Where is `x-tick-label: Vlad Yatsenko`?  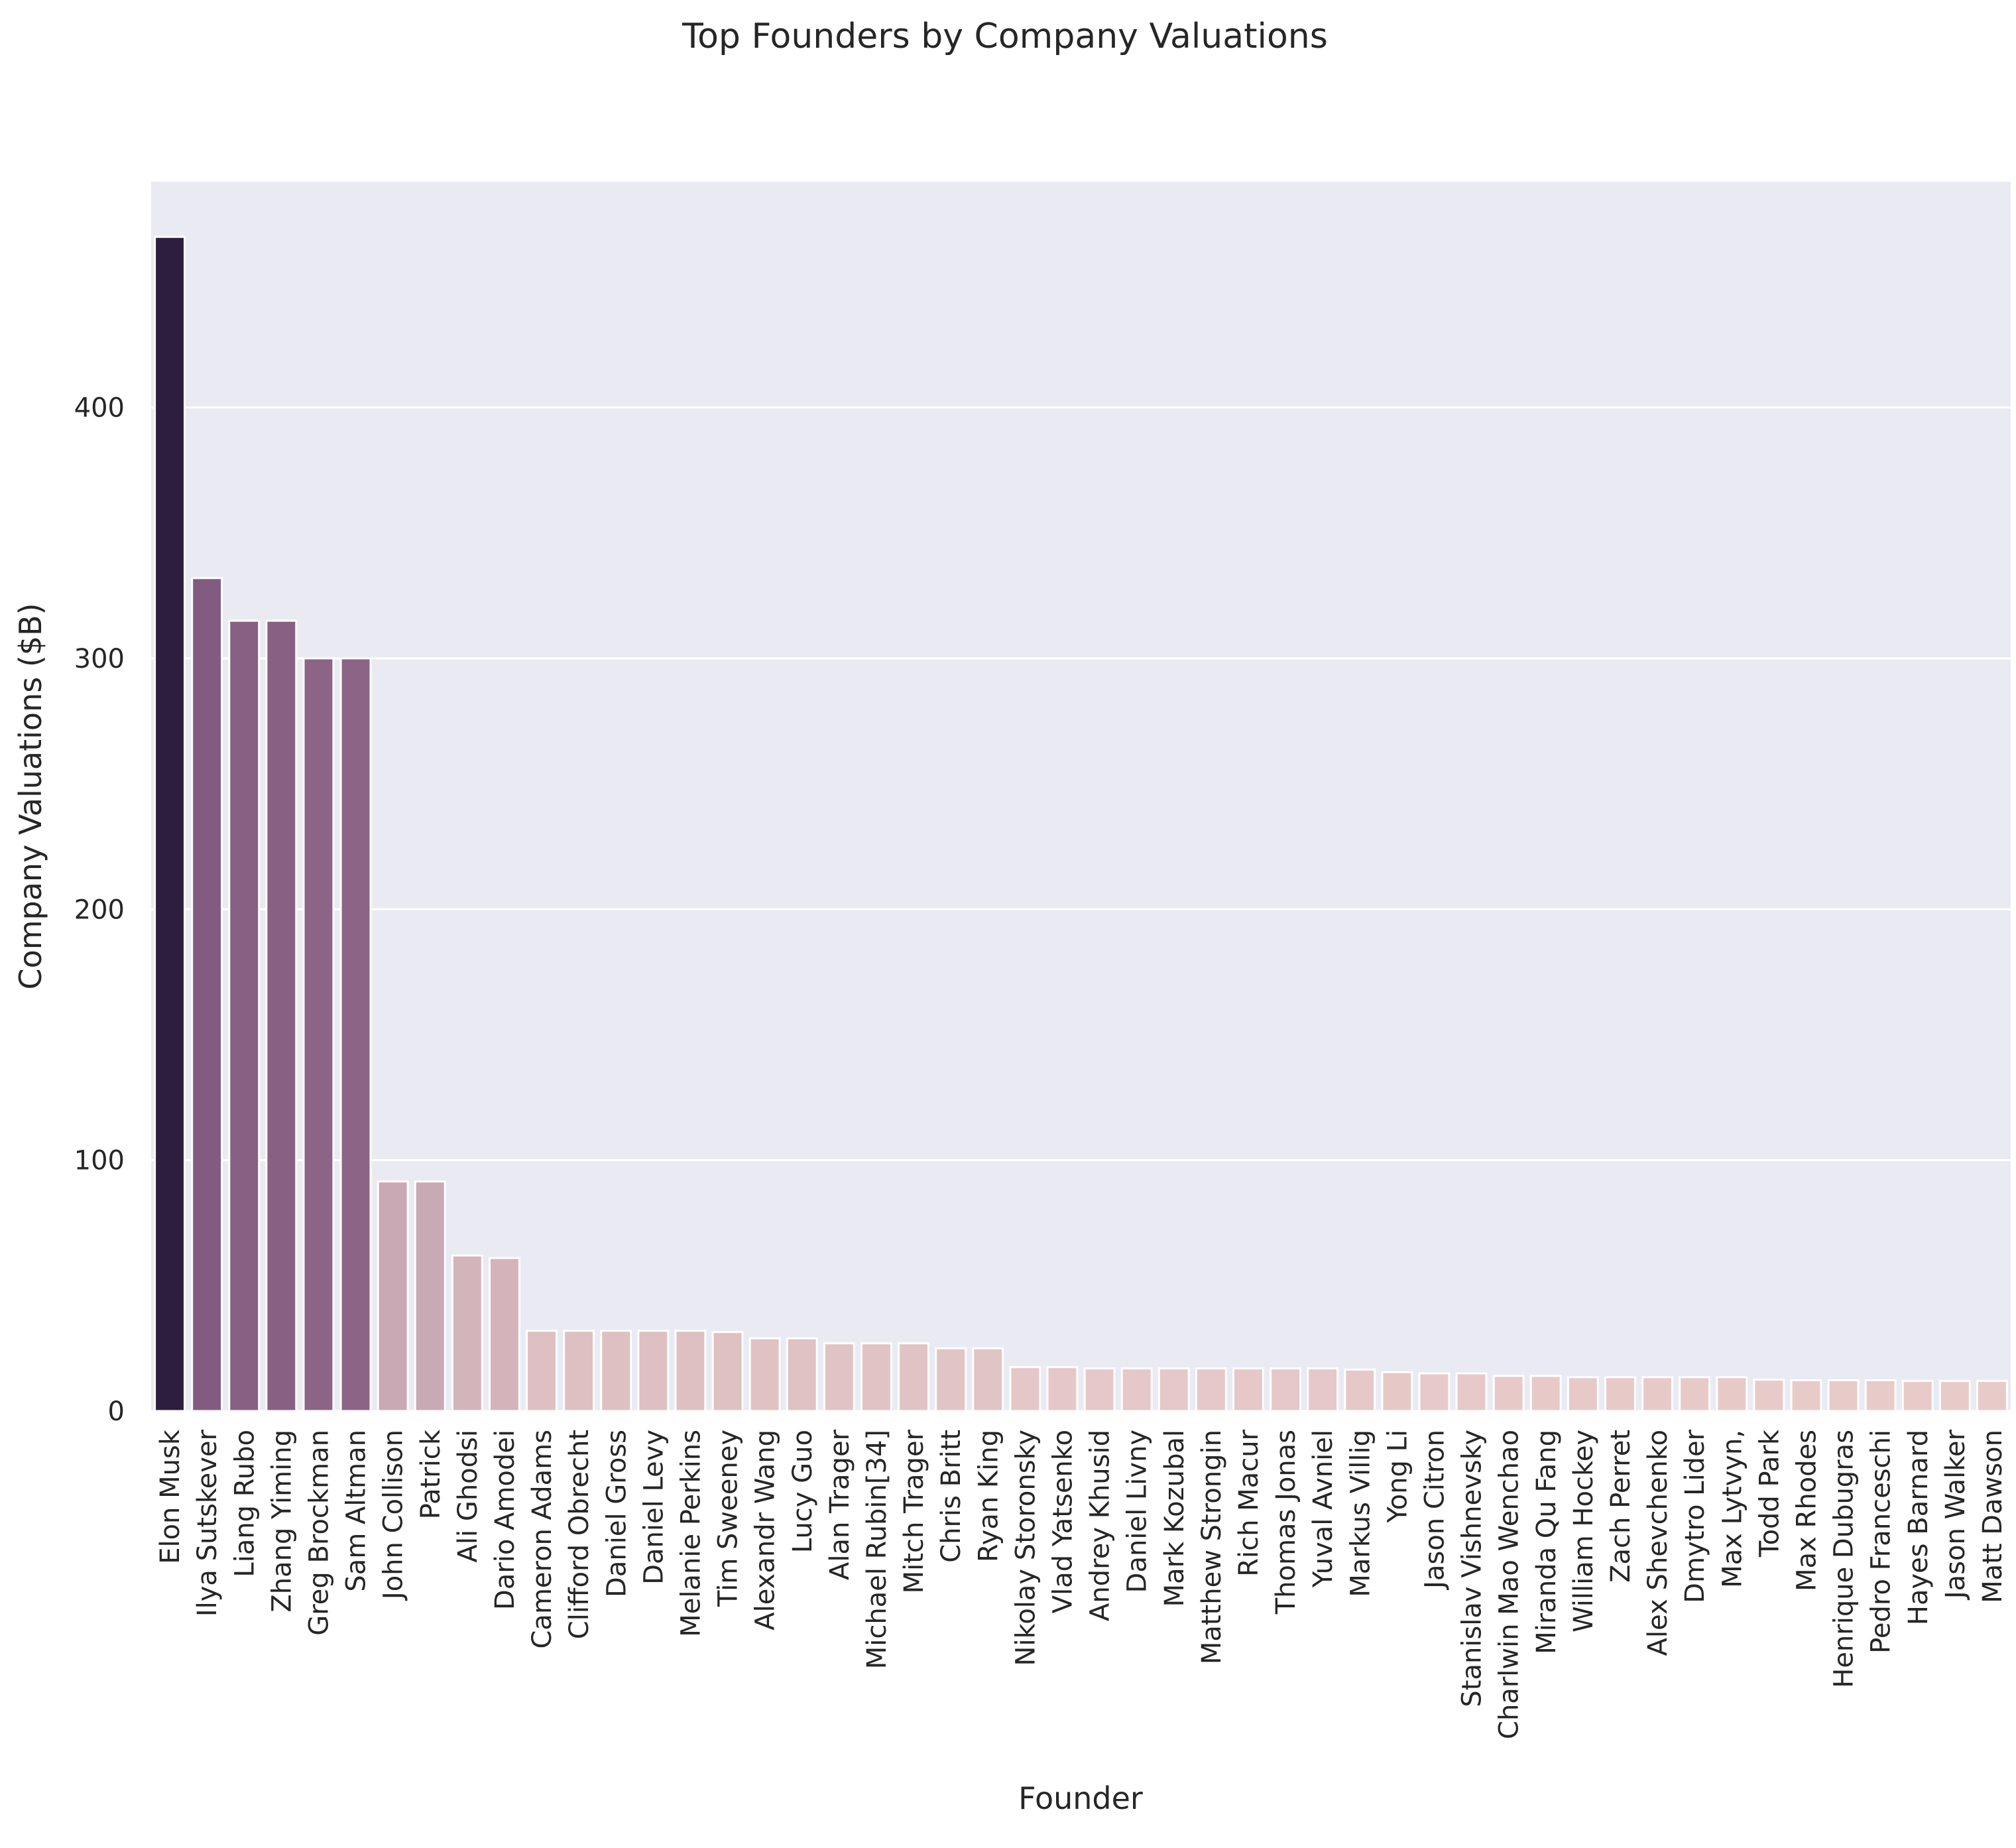 x-tick-label: Vlad Yatsenko is located at coordinates (1062, 1522).